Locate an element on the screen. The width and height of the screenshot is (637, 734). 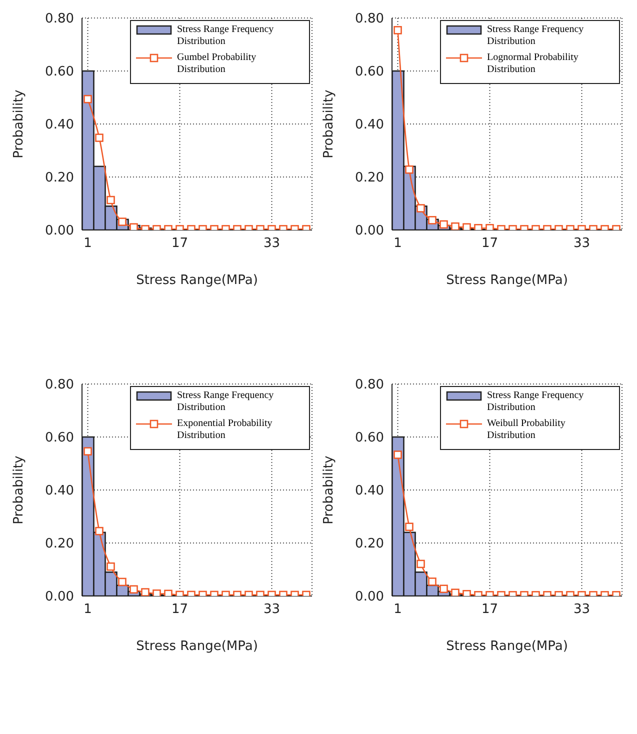
legend-label: Exponential Probability Distribution is located at coordinates (225, 430).